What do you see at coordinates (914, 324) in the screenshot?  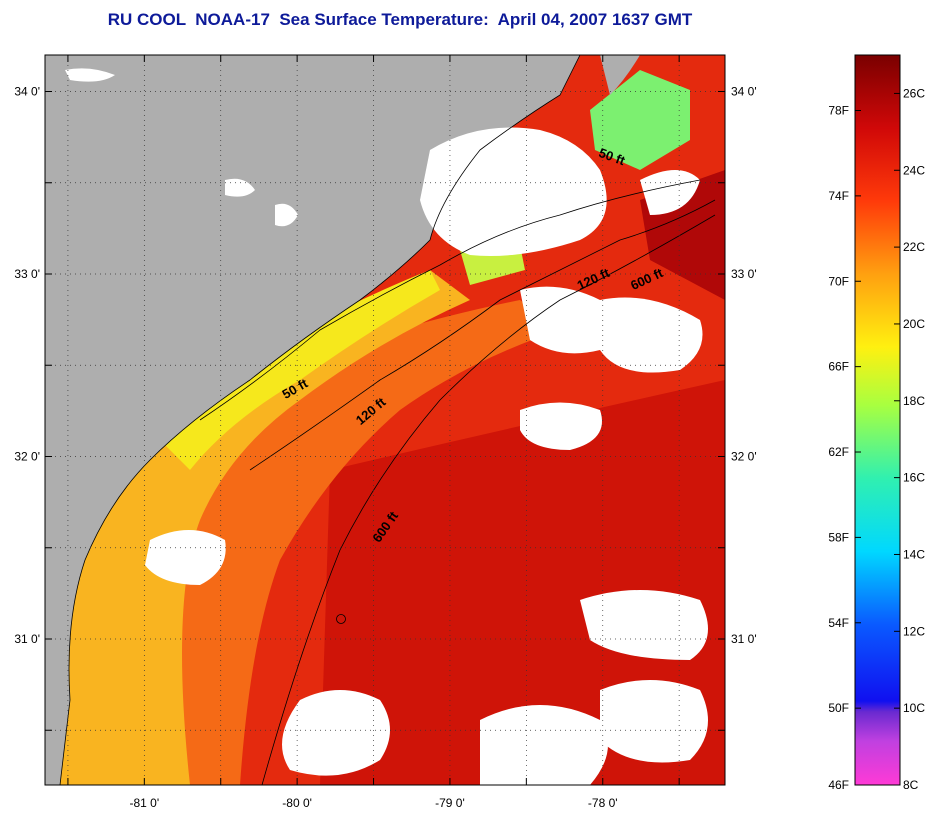 I see `colorbar-c-label: 20C` at bounding box center [914, 324].